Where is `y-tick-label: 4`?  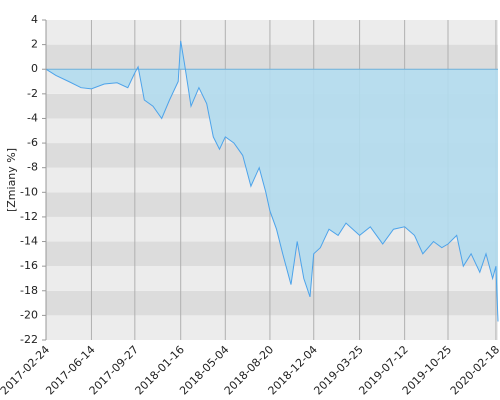 y-tick-label: 4 is located at coordinates (34, 19).